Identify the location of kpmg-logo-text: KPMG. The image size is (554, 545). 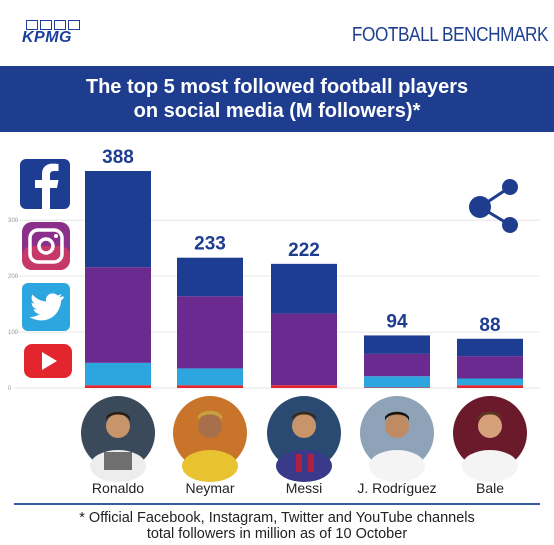
(47, 37).